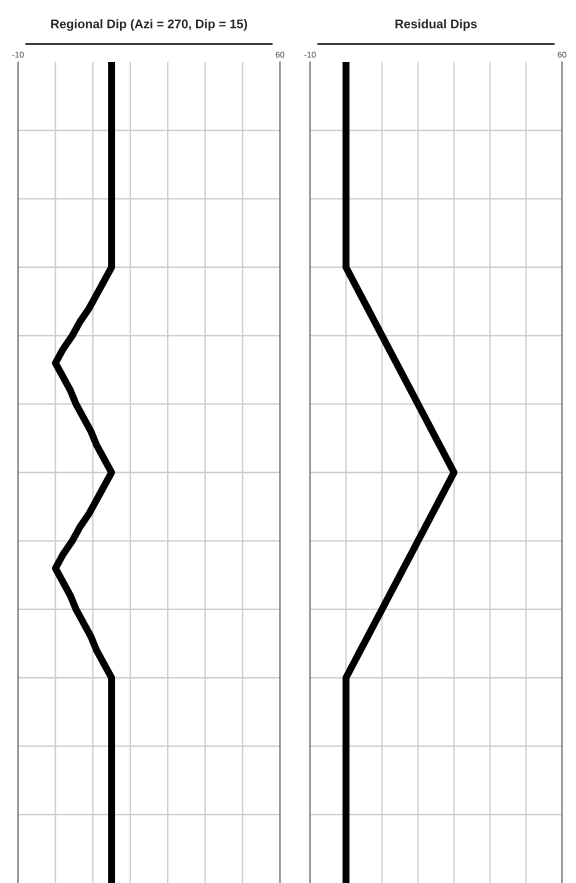 Image resolution: width=576 pixels, height=883 pixels. I want to click on chart-title: Residual Dips, so click(436, 25).